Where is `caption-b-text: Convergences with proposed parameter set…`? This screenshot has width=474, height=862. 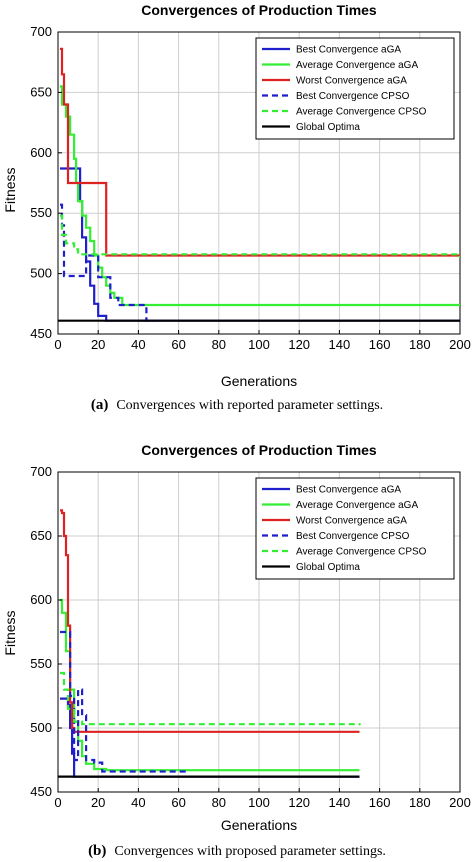
caption-b-text: Convergences with proposed parameter set… is located at coordinates (250, 851).